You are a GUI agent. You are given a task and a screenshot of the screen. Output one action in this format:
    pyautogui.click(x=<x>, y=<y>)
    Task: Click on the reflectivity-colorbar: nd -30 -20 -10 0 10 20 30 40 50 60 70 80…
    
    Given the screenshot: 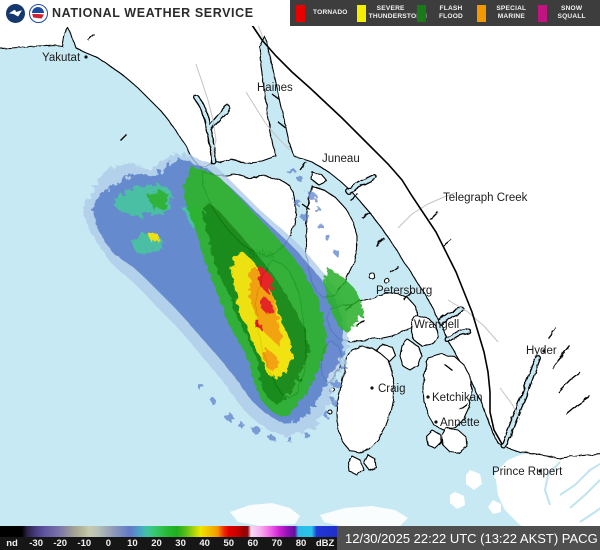 What is the action you would take?
    pyautogui.click(x=168, y=538)
    